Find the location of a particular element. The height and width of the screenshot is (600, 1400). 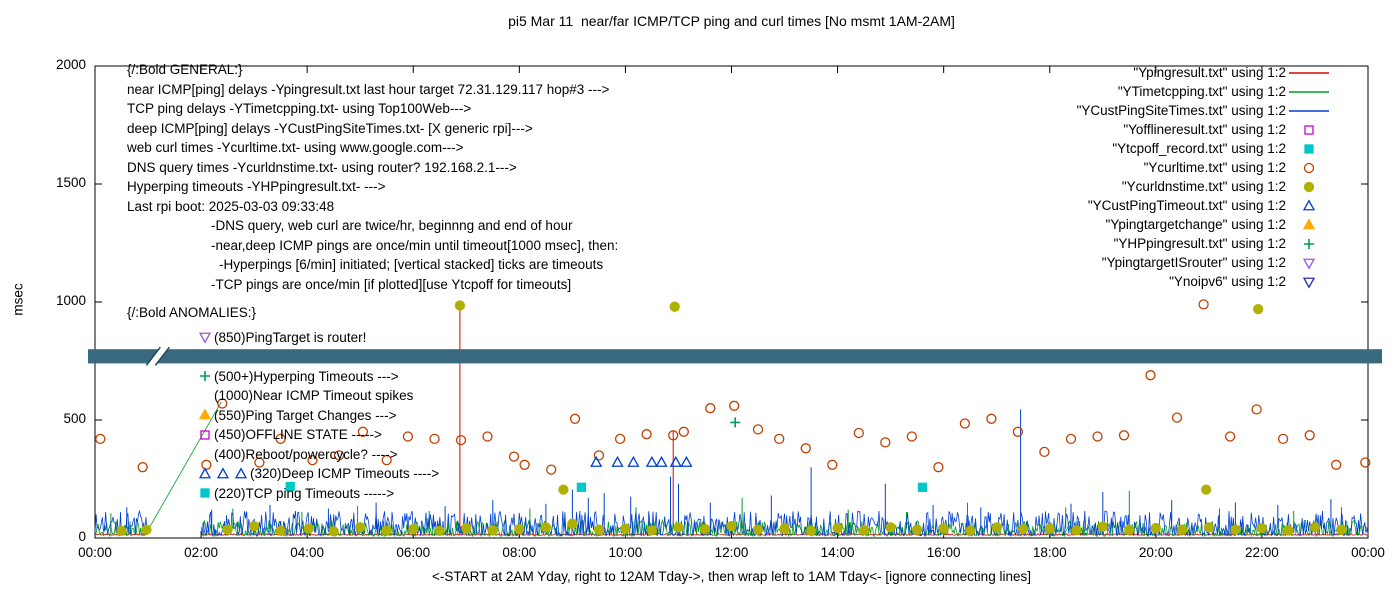

anomaly-line: (550)Ping Target Changes ---> is located at coordinates (296, 415).